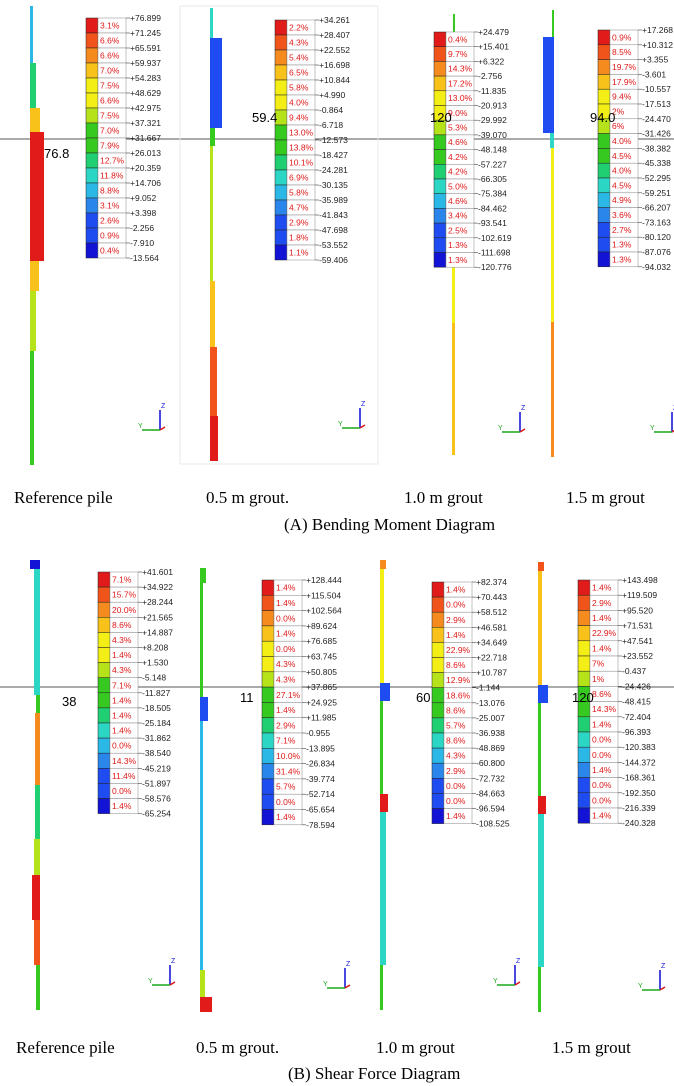  I want to click on a0-legend-percent: 2.6%, so click(110, 221).